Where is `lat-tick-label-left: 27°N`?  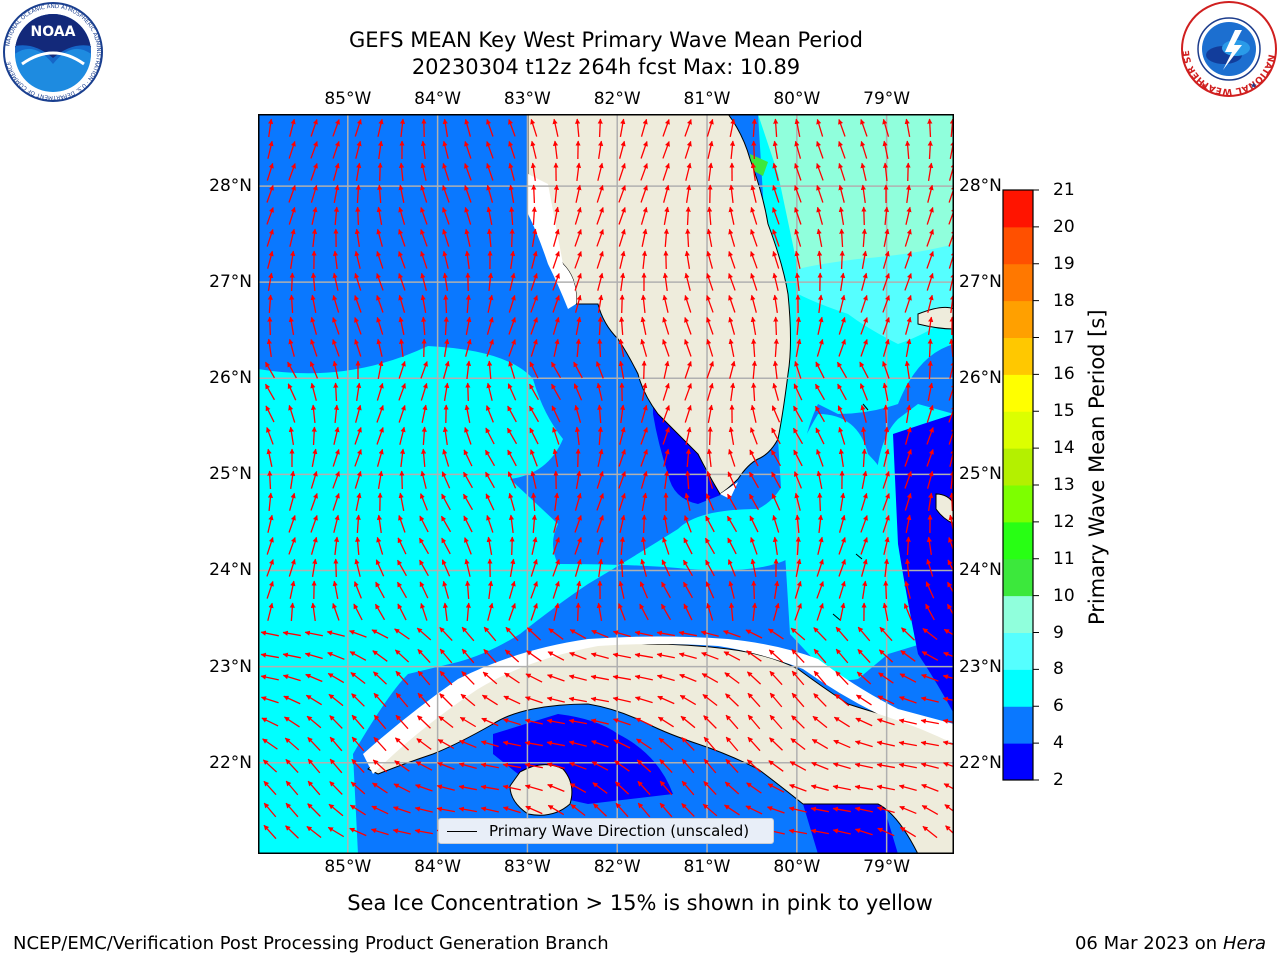
lat-tick-label-left: 27°N is located at coordinates (230, 282).